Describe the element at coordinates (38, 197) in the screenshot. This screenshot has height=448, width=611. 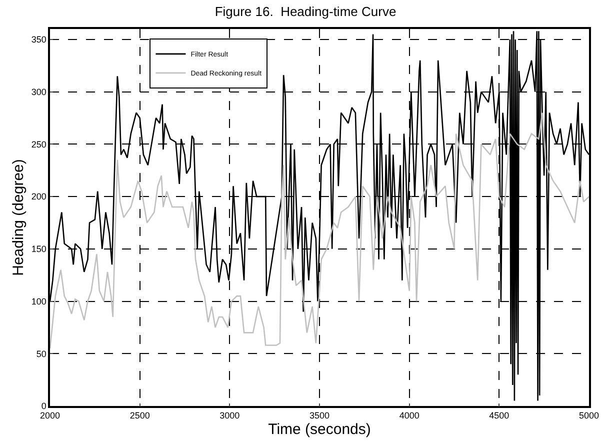
I see `y-tick-label: 200` at that location.